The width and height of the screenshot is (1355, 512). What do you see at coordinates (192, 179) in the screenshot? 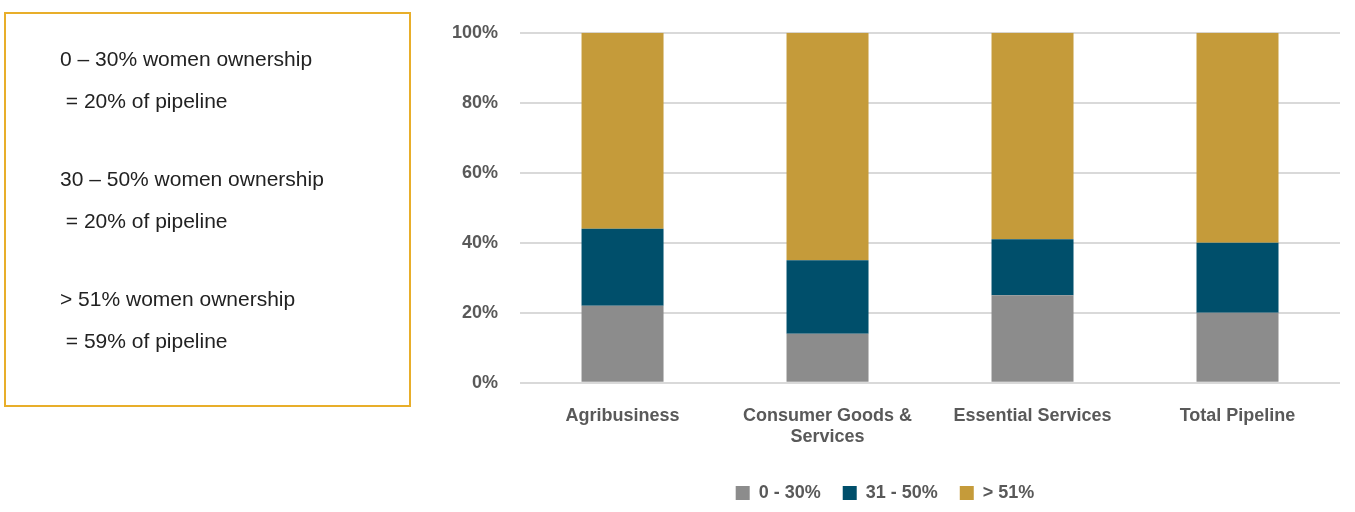
I see `text: 30 – 50% women ownership` at bounding box center [192, 179].